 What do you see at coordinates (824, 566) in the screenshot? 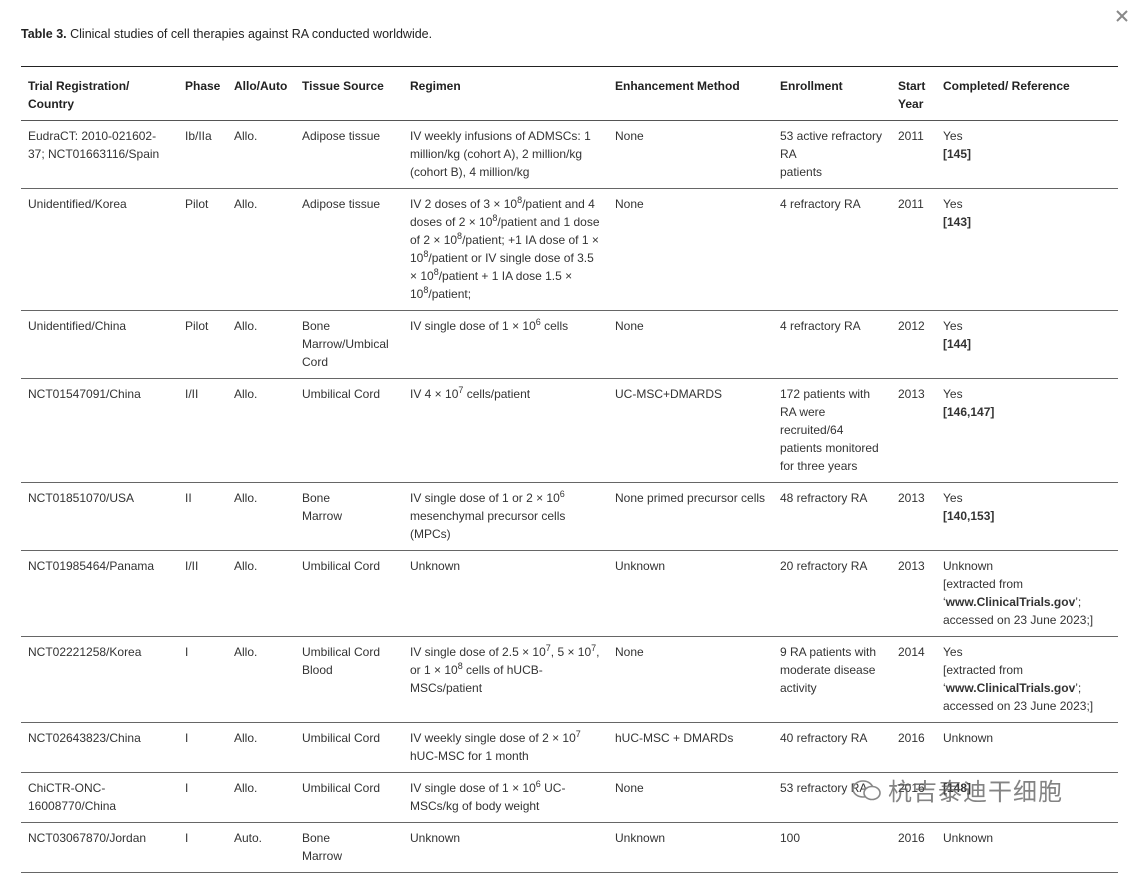
I see `cell-text: 20 refractory RA` at bounding box center [824, 566].